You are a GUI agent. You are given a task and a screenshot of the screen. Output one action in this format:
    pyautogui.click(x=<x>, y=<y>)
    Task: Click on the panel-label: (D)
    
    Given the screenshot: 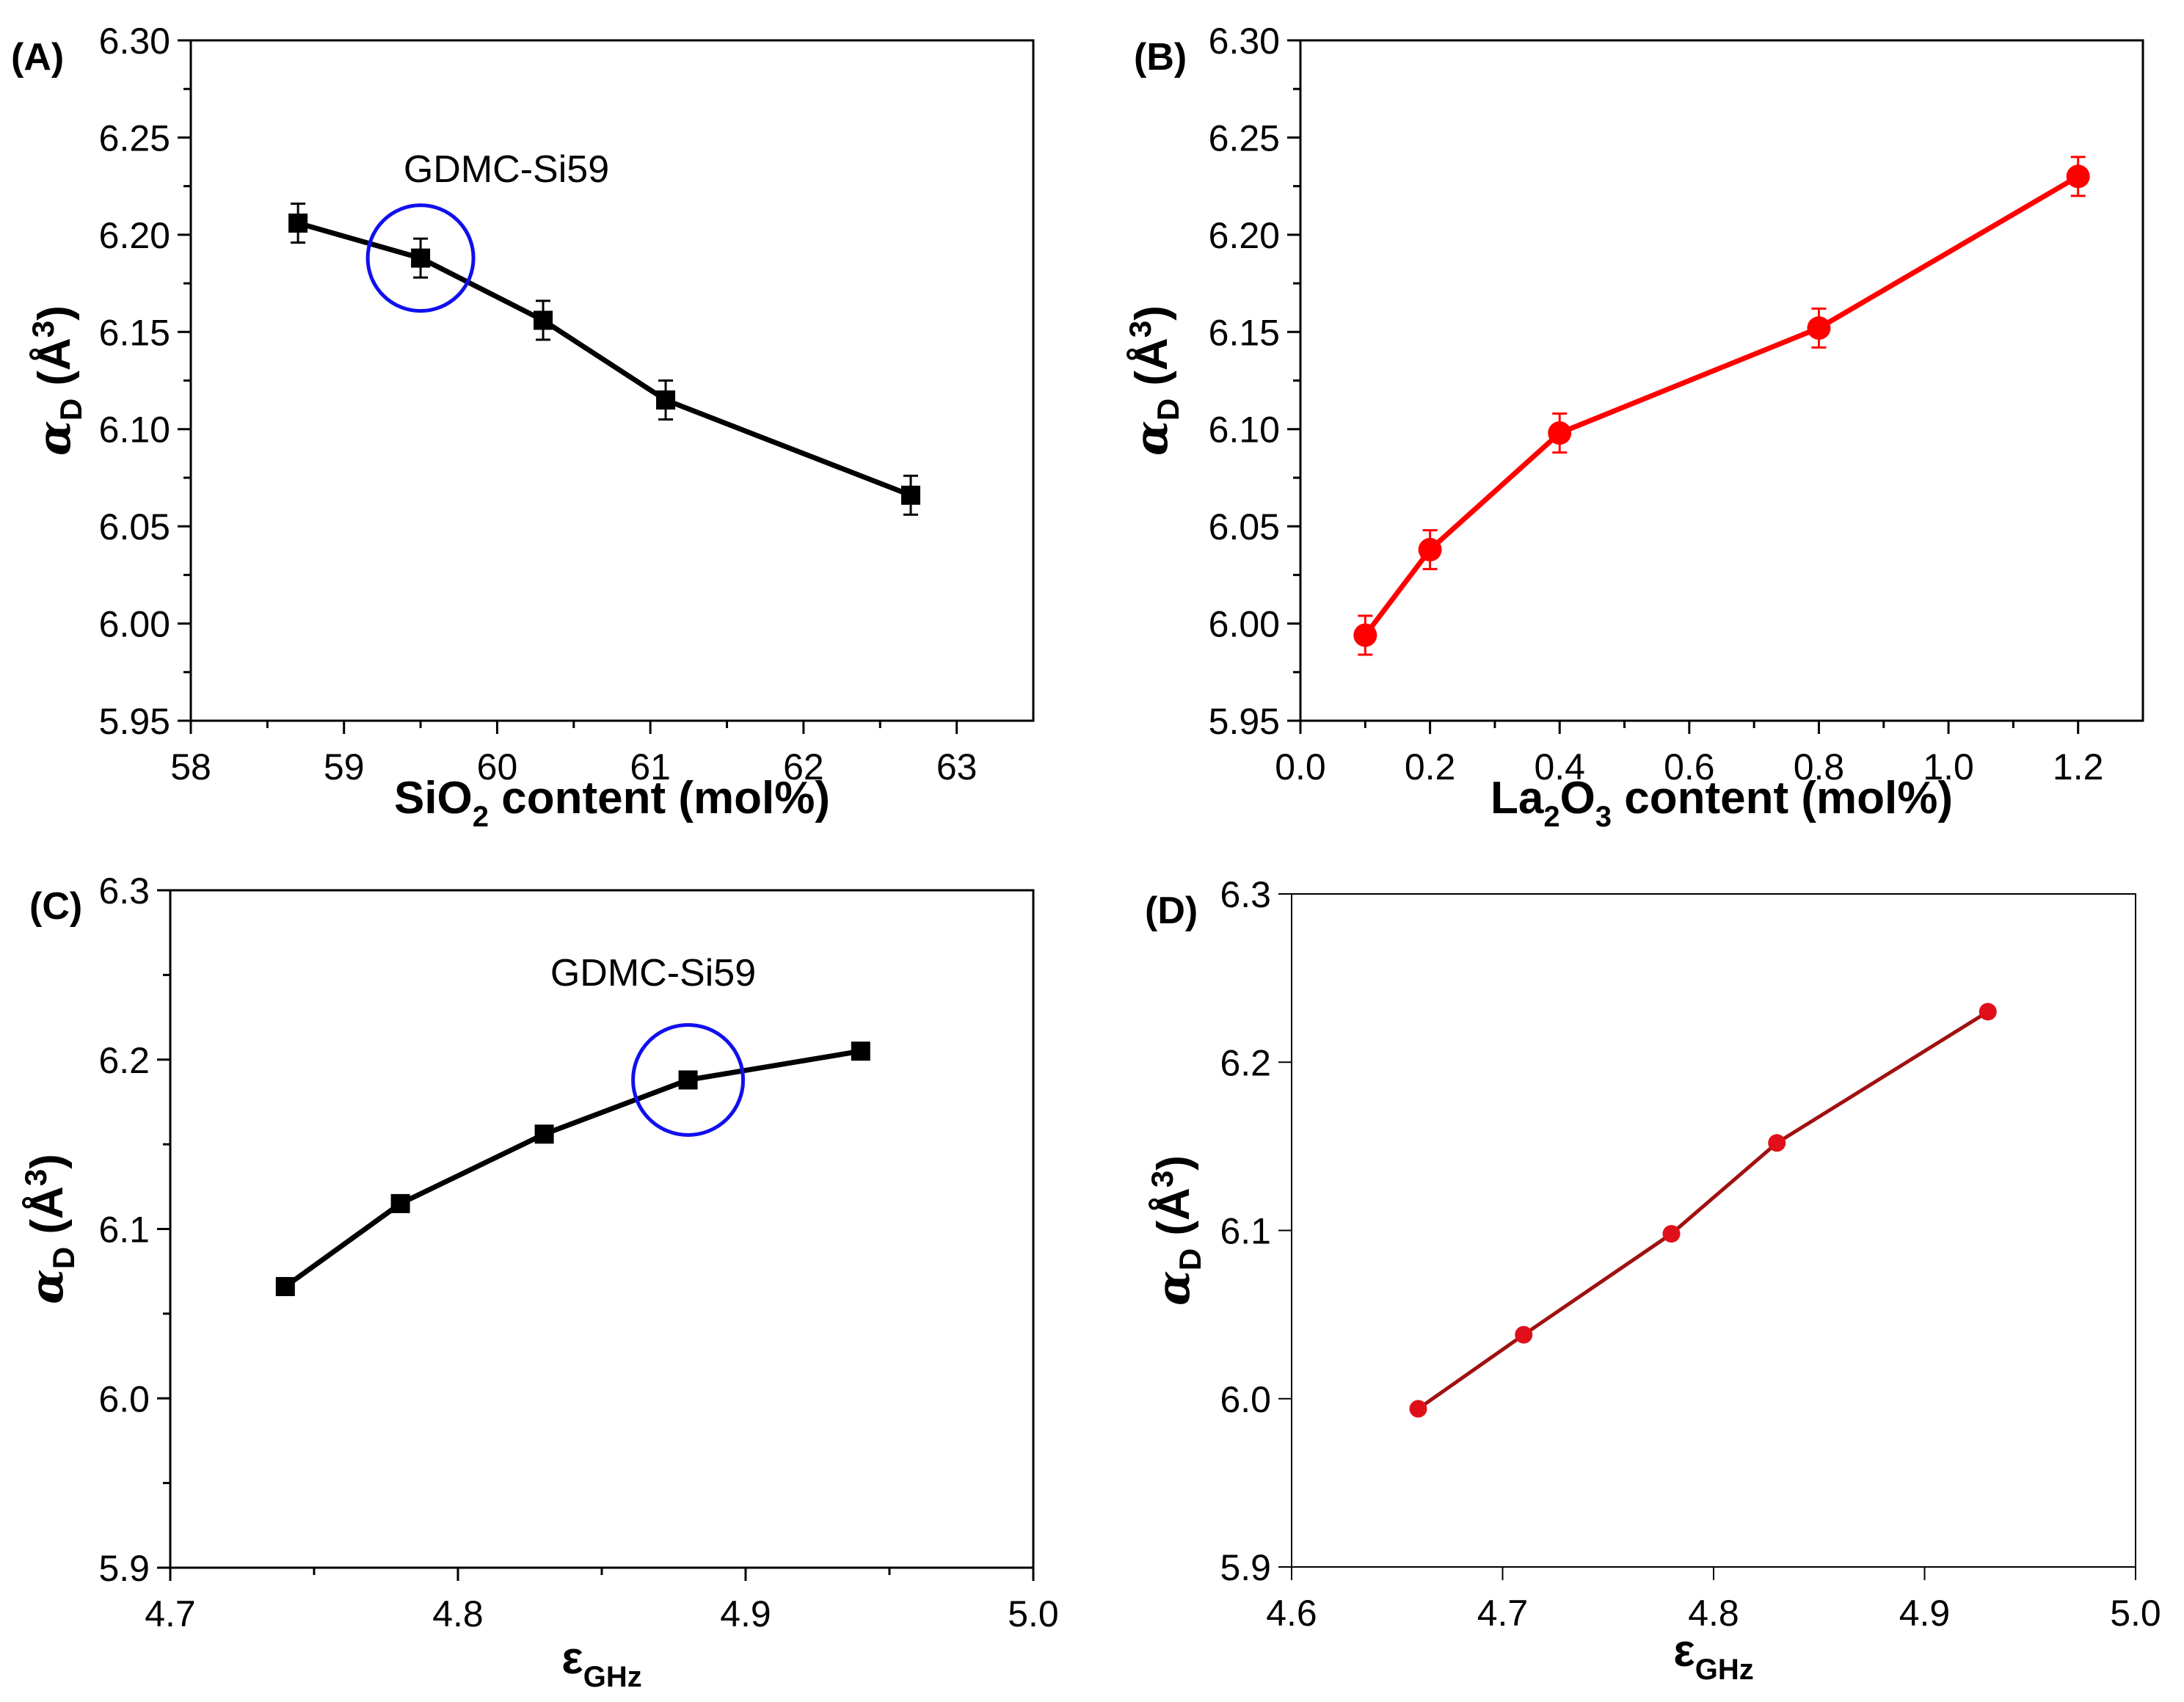 What is the action you would take?
    pyautogui.click(x=1171, y=911)
    